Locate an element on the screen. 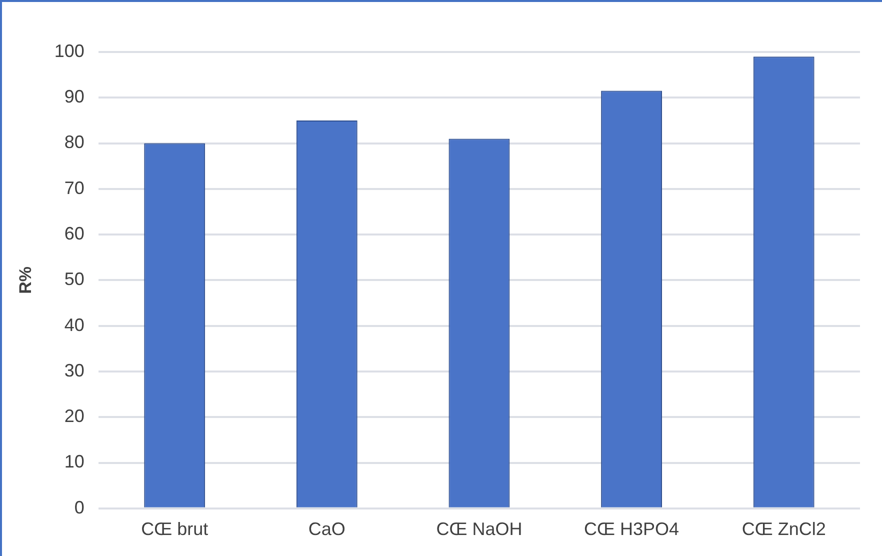 The width and height of the screenshot is (882, 556). y-tick-label: 70 is located at coordinates (74, 188).